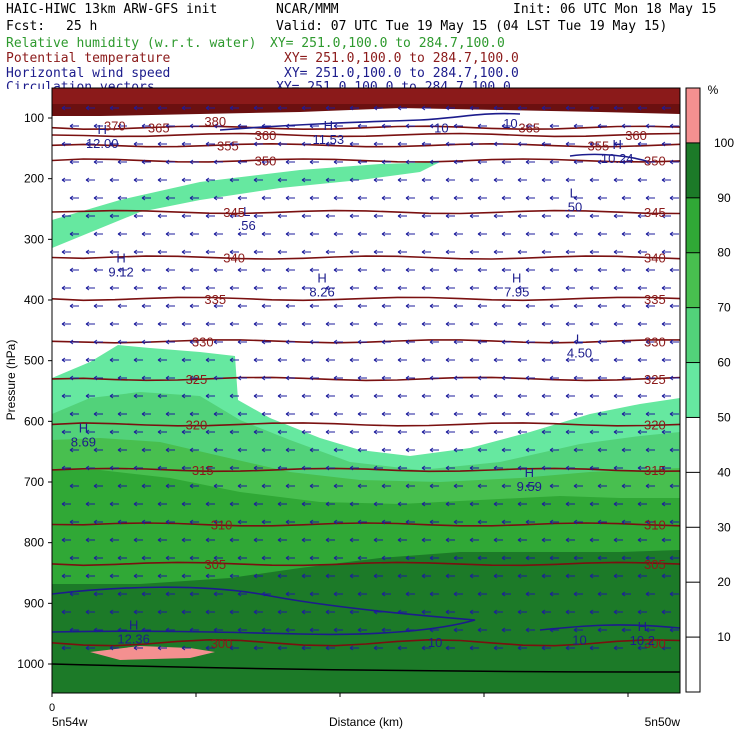 The image size is (740, 740). What do you see at coordinates (510, 123) in the screenshot?
I see `speed-label-2: 10` at bounding box center [510, 123].